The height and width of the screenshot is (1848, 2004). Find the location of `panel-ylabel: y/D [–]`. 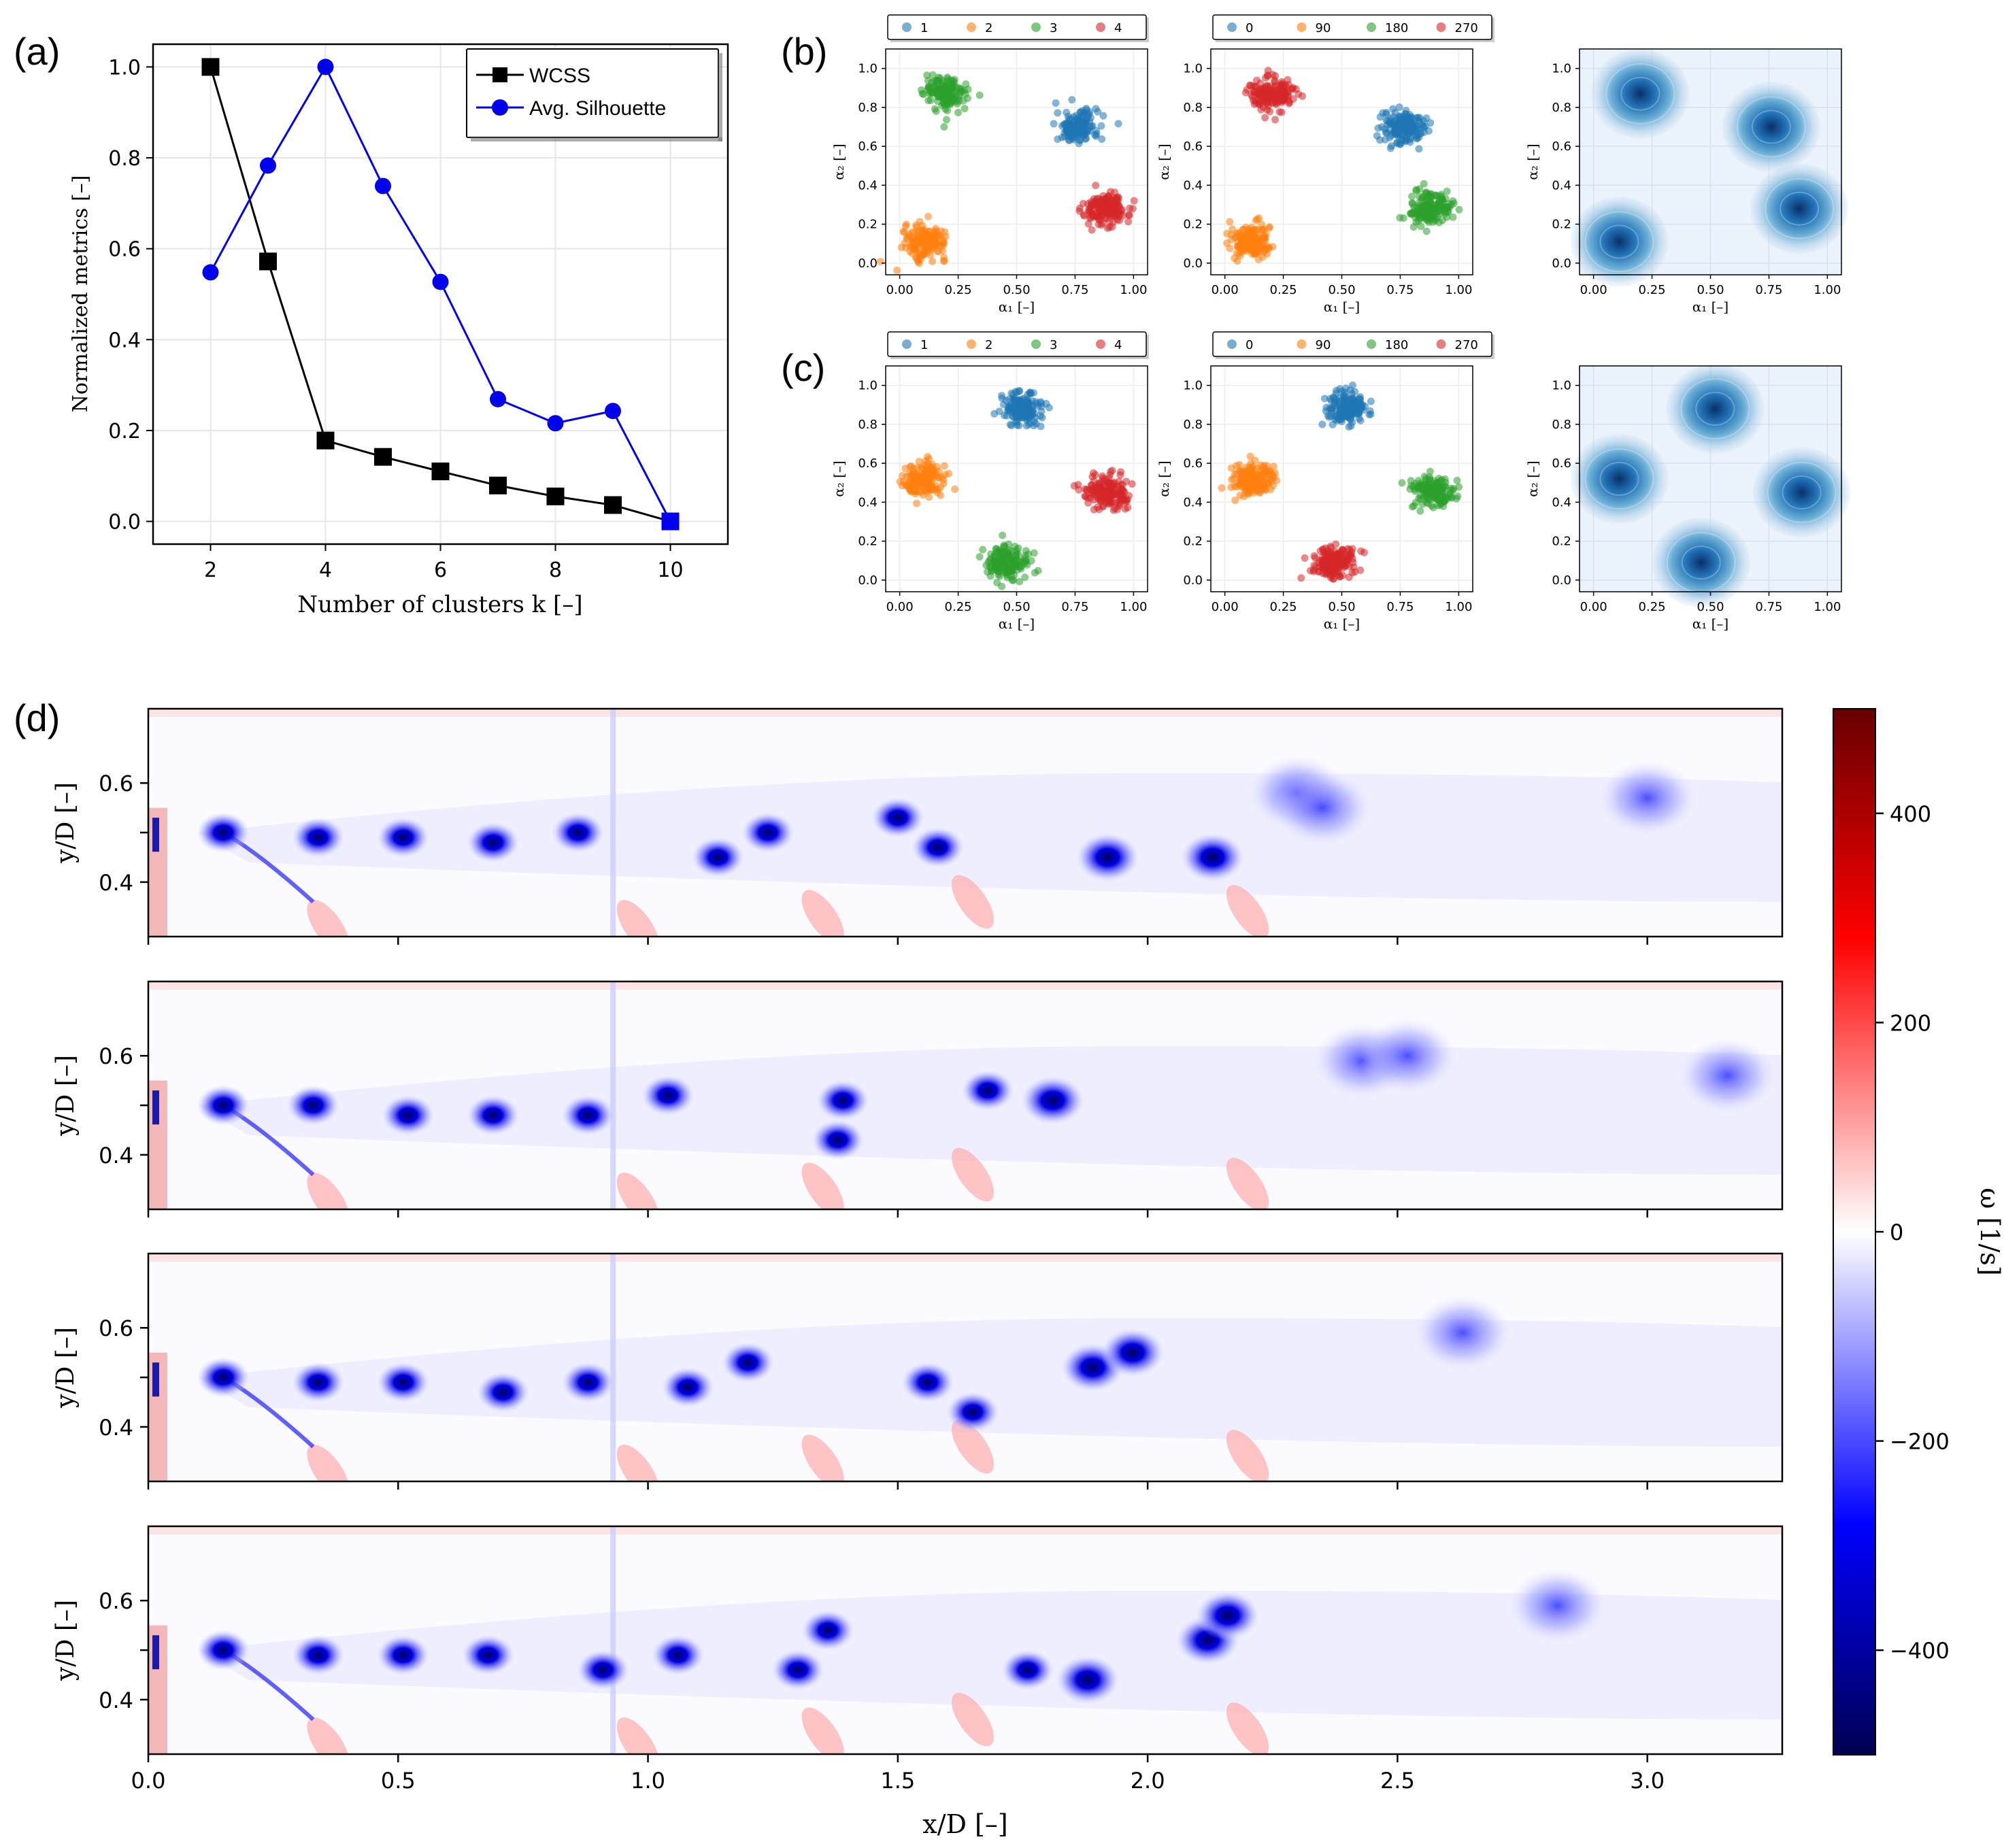

panel-ylabel: y/D [–] is located at coordinates (66, 1368).